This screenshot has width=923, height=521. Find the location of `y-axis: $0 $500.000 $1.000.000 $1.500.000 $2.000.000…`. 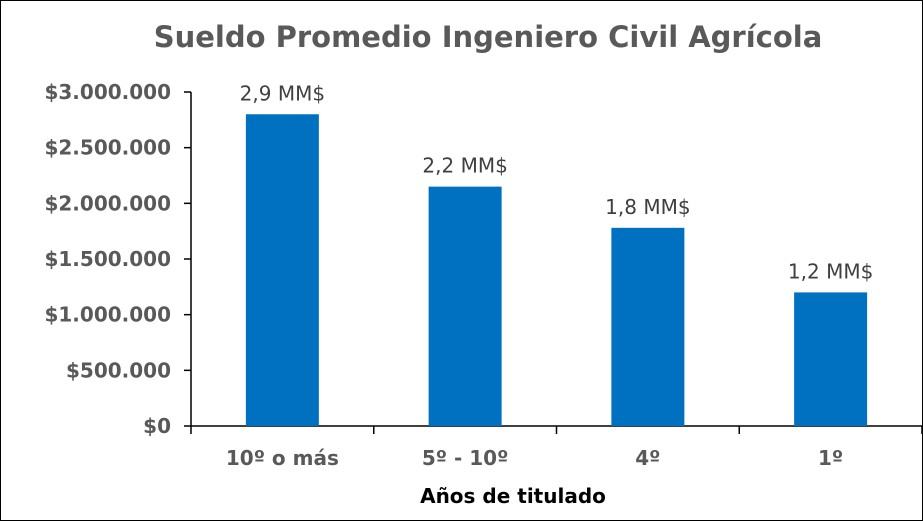

y-axis: $0 $500.000 $1.000.000 $1.500.000 $2.000.000… is located at coordinates (118, 259).